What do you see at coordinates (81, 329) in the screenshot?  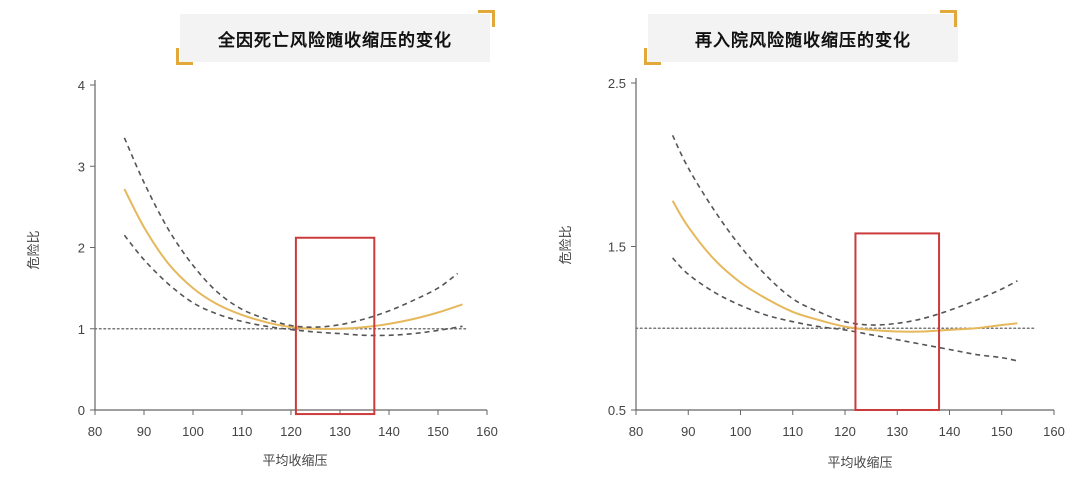 I see `y-tick-label: 1` at bounding box center [81, 329].